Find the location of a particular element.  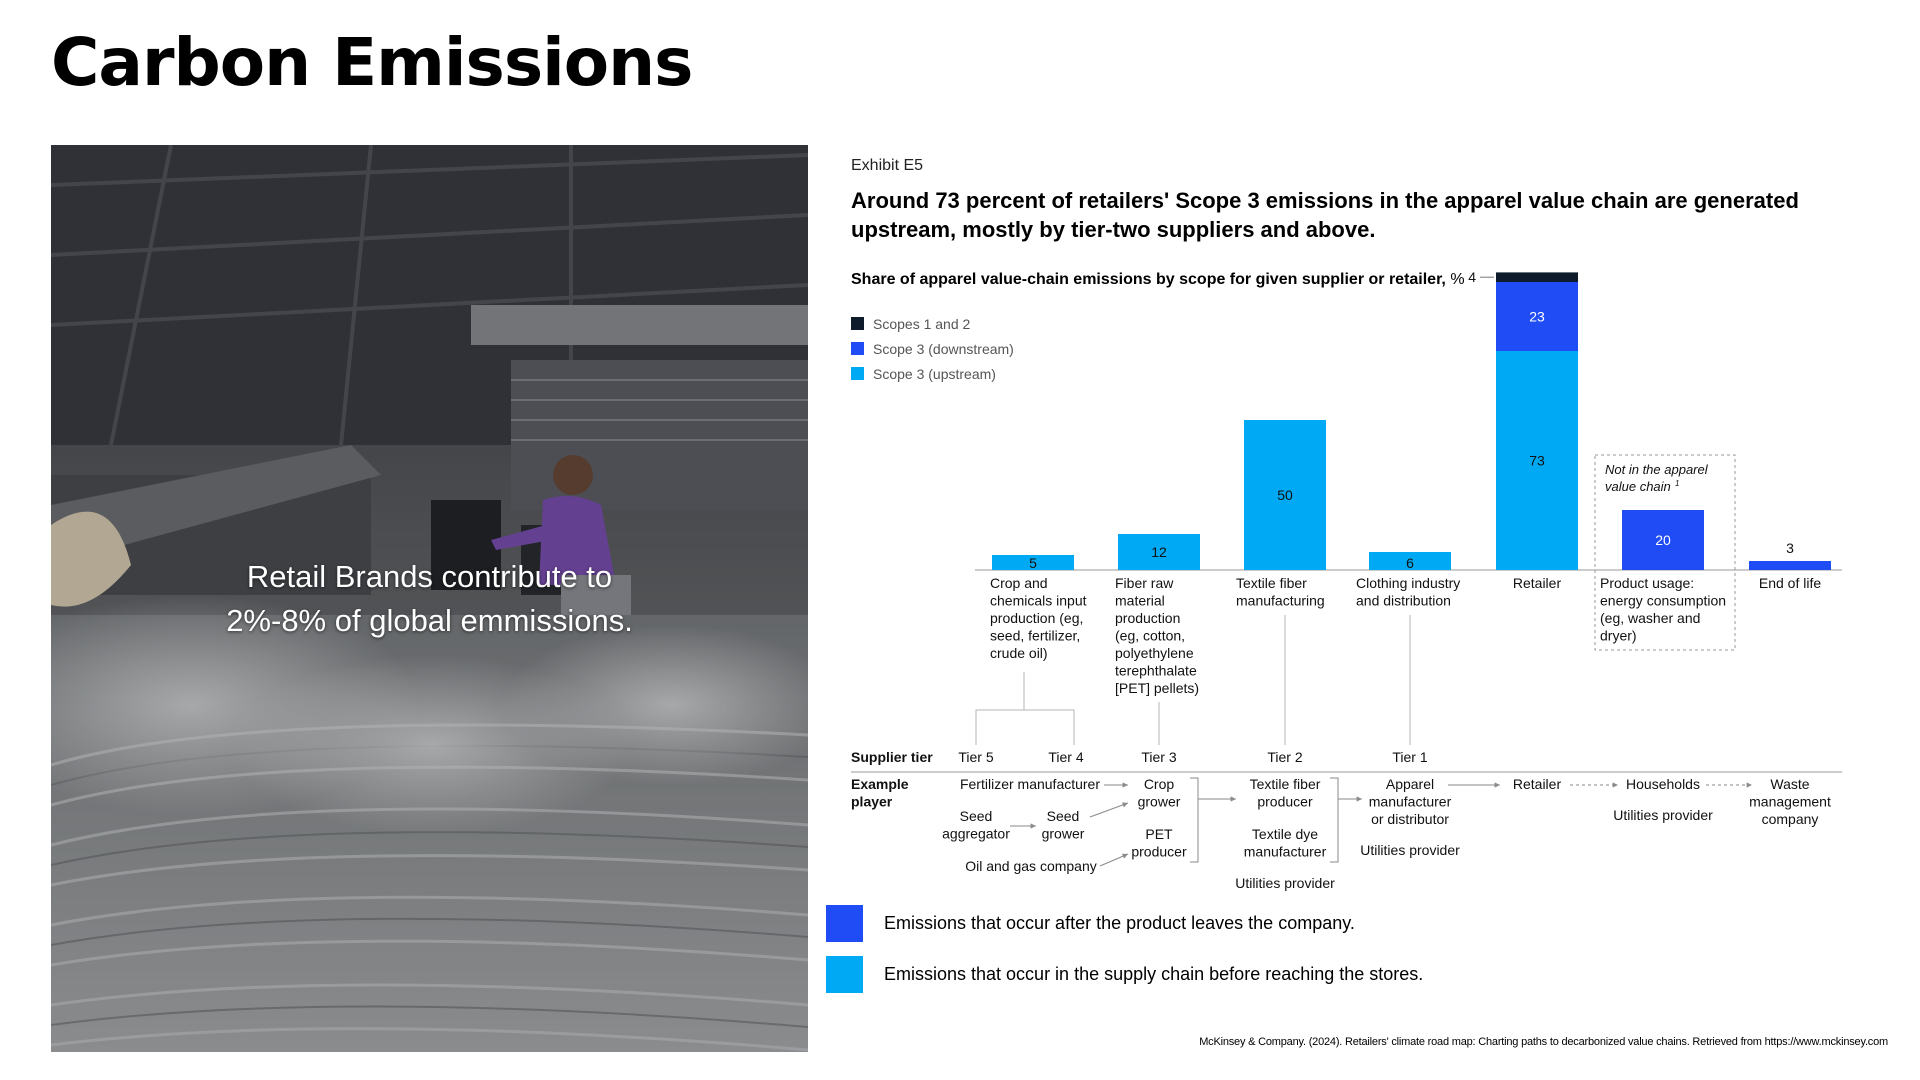

arrow-oil-pet-head is located at coordinates (1125, 856).